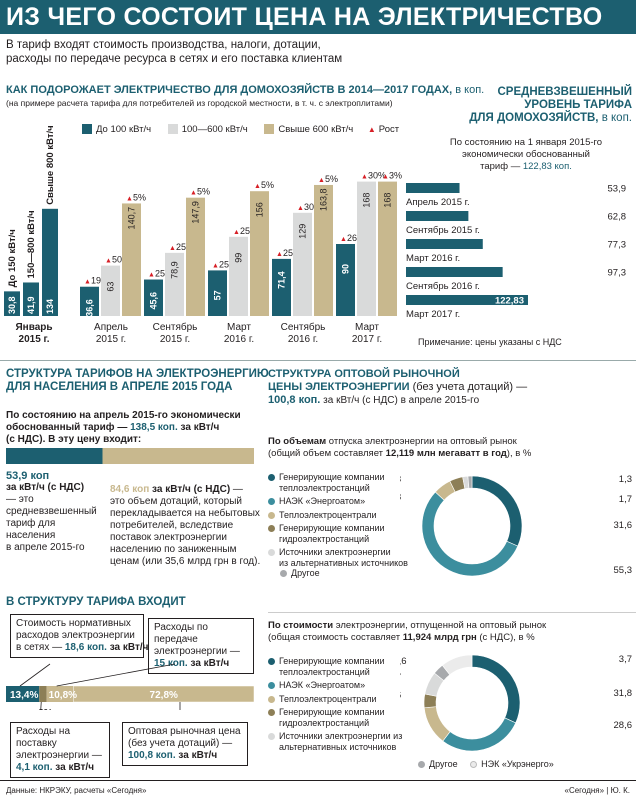  I want to click on donut-value: 31,8, so click(623, 693).